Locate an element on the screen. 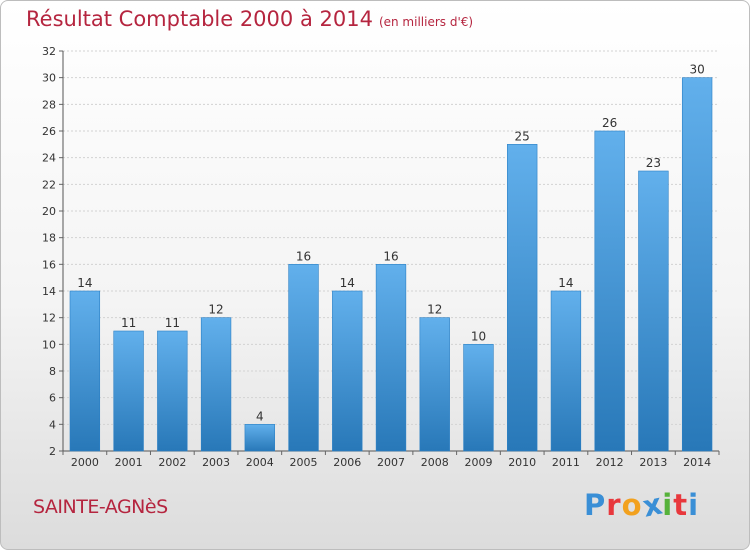 The image size is (750, 550). x-tick-label: 2010 is located at coordinates (522, 462).